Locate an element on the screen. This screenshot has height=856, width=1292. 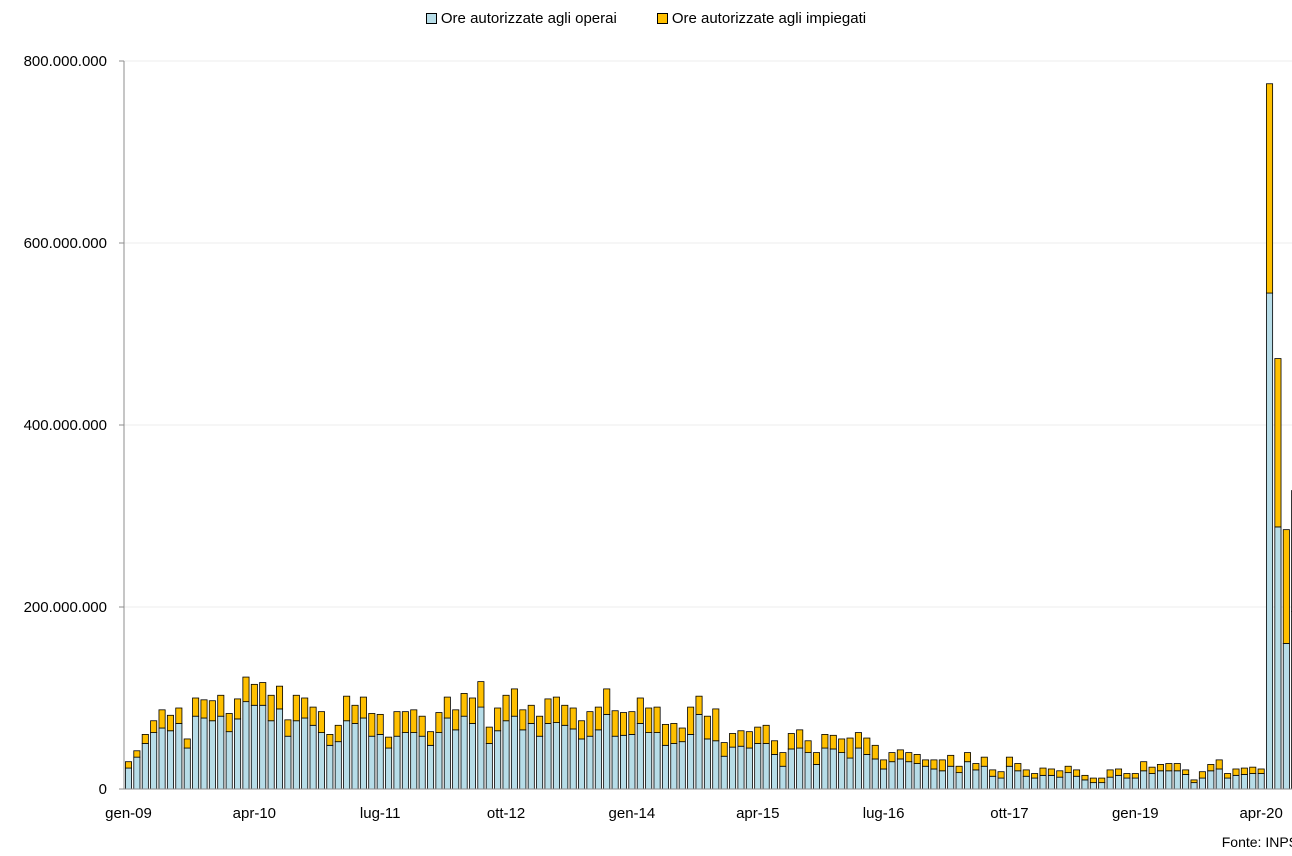
legend-item-impiegati: Ore autorizzate agli impiegati is located at coordinates (761, 18).